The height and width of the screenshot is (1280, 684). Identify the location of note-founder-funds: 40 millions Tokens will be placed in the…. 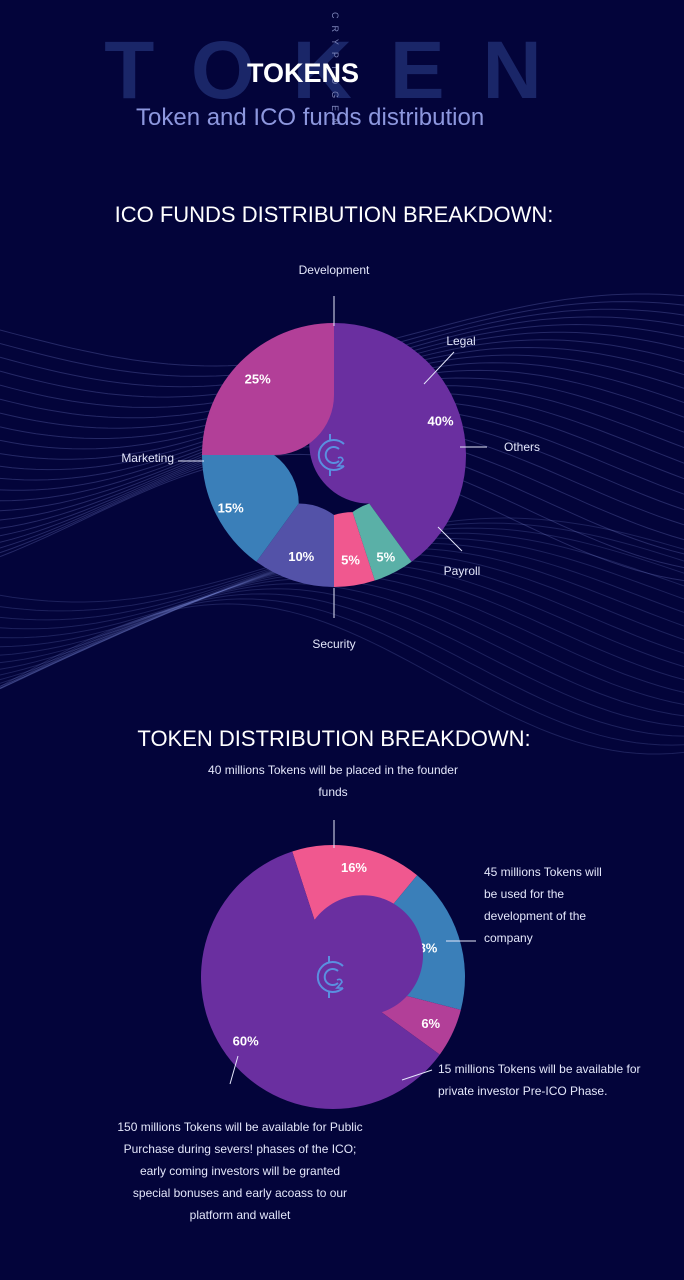
(333, 781).